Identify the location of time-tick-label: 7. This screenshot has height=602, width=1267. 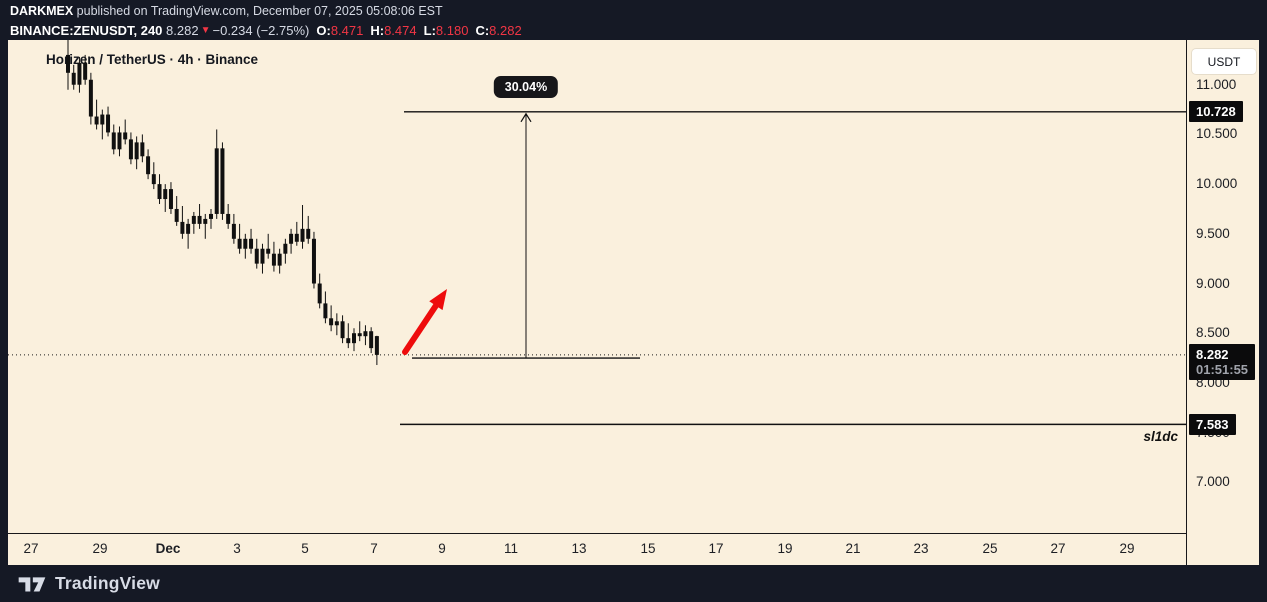
(374, 548).